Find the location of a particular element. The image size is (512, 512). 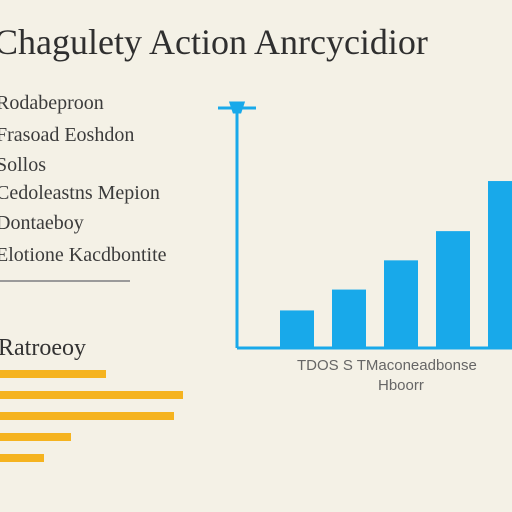

list-item: Rodabeproon is located at coordinates (52, 103).